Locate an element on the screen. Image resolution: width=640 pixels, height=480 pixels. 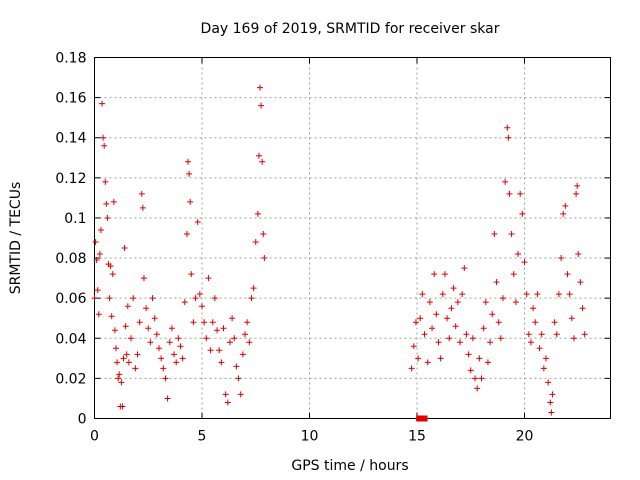
x-tick-label: 5 is located at coordinates (202, 437).